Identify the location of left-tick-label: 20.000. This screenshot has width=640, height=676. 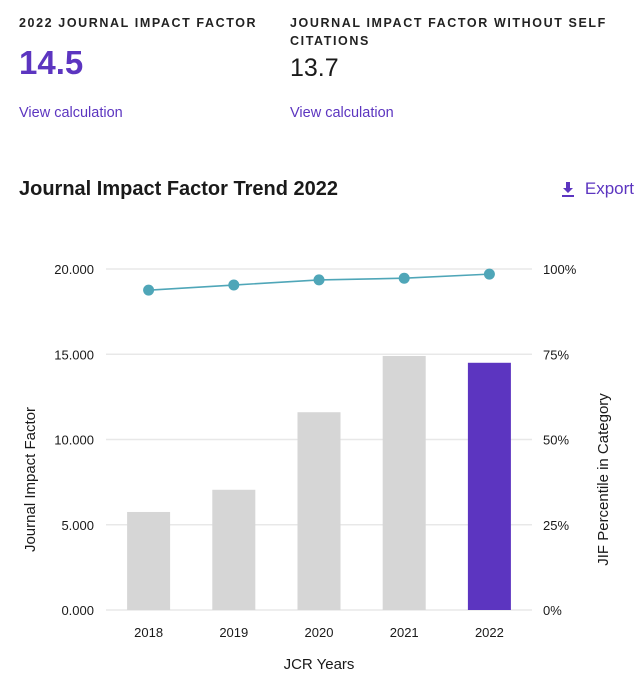
(74, 269).